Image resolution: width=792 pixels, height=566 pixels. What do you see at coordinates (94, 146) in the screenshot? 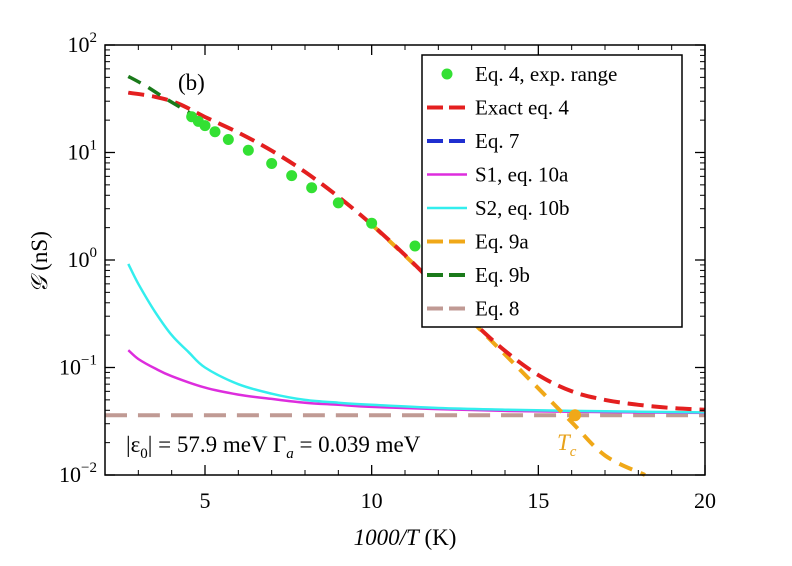
I see `y-tick-exponent: 1` at bounding box center [94, 146].